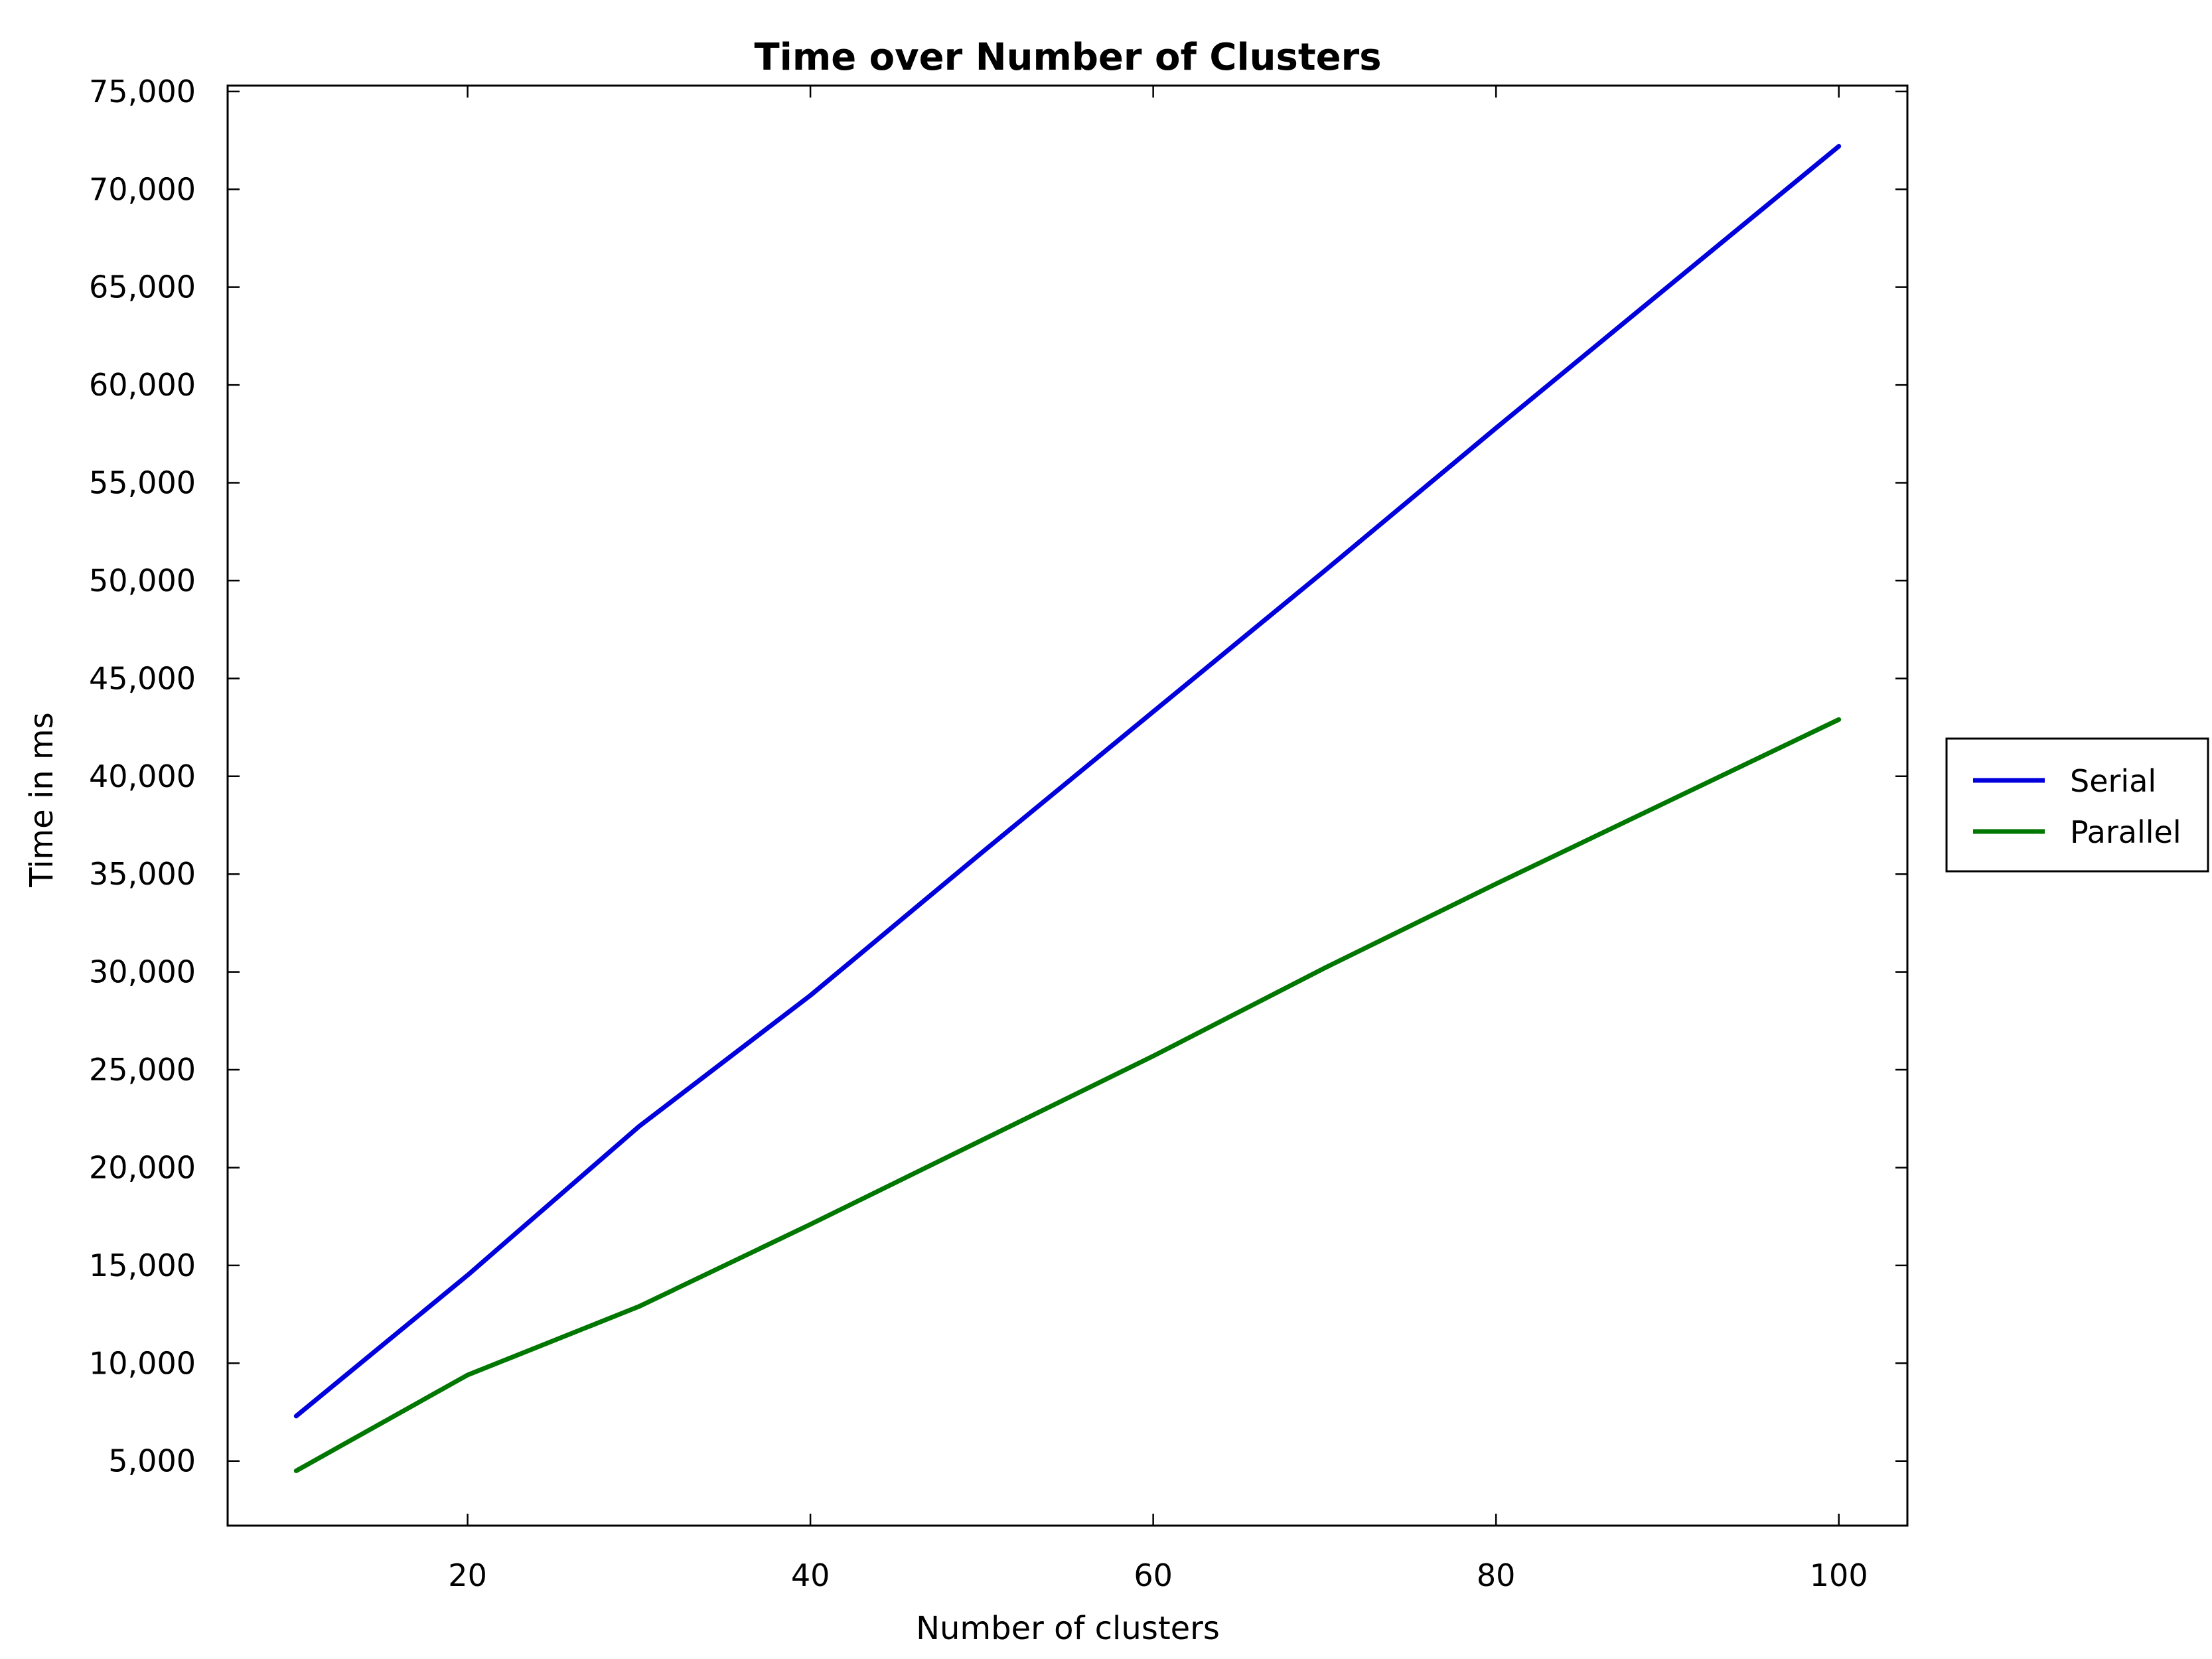  Describe the element at coordinates (1067, 57) in the screenshot. I see `chart-title: Time over Number of Clusters` at that location.